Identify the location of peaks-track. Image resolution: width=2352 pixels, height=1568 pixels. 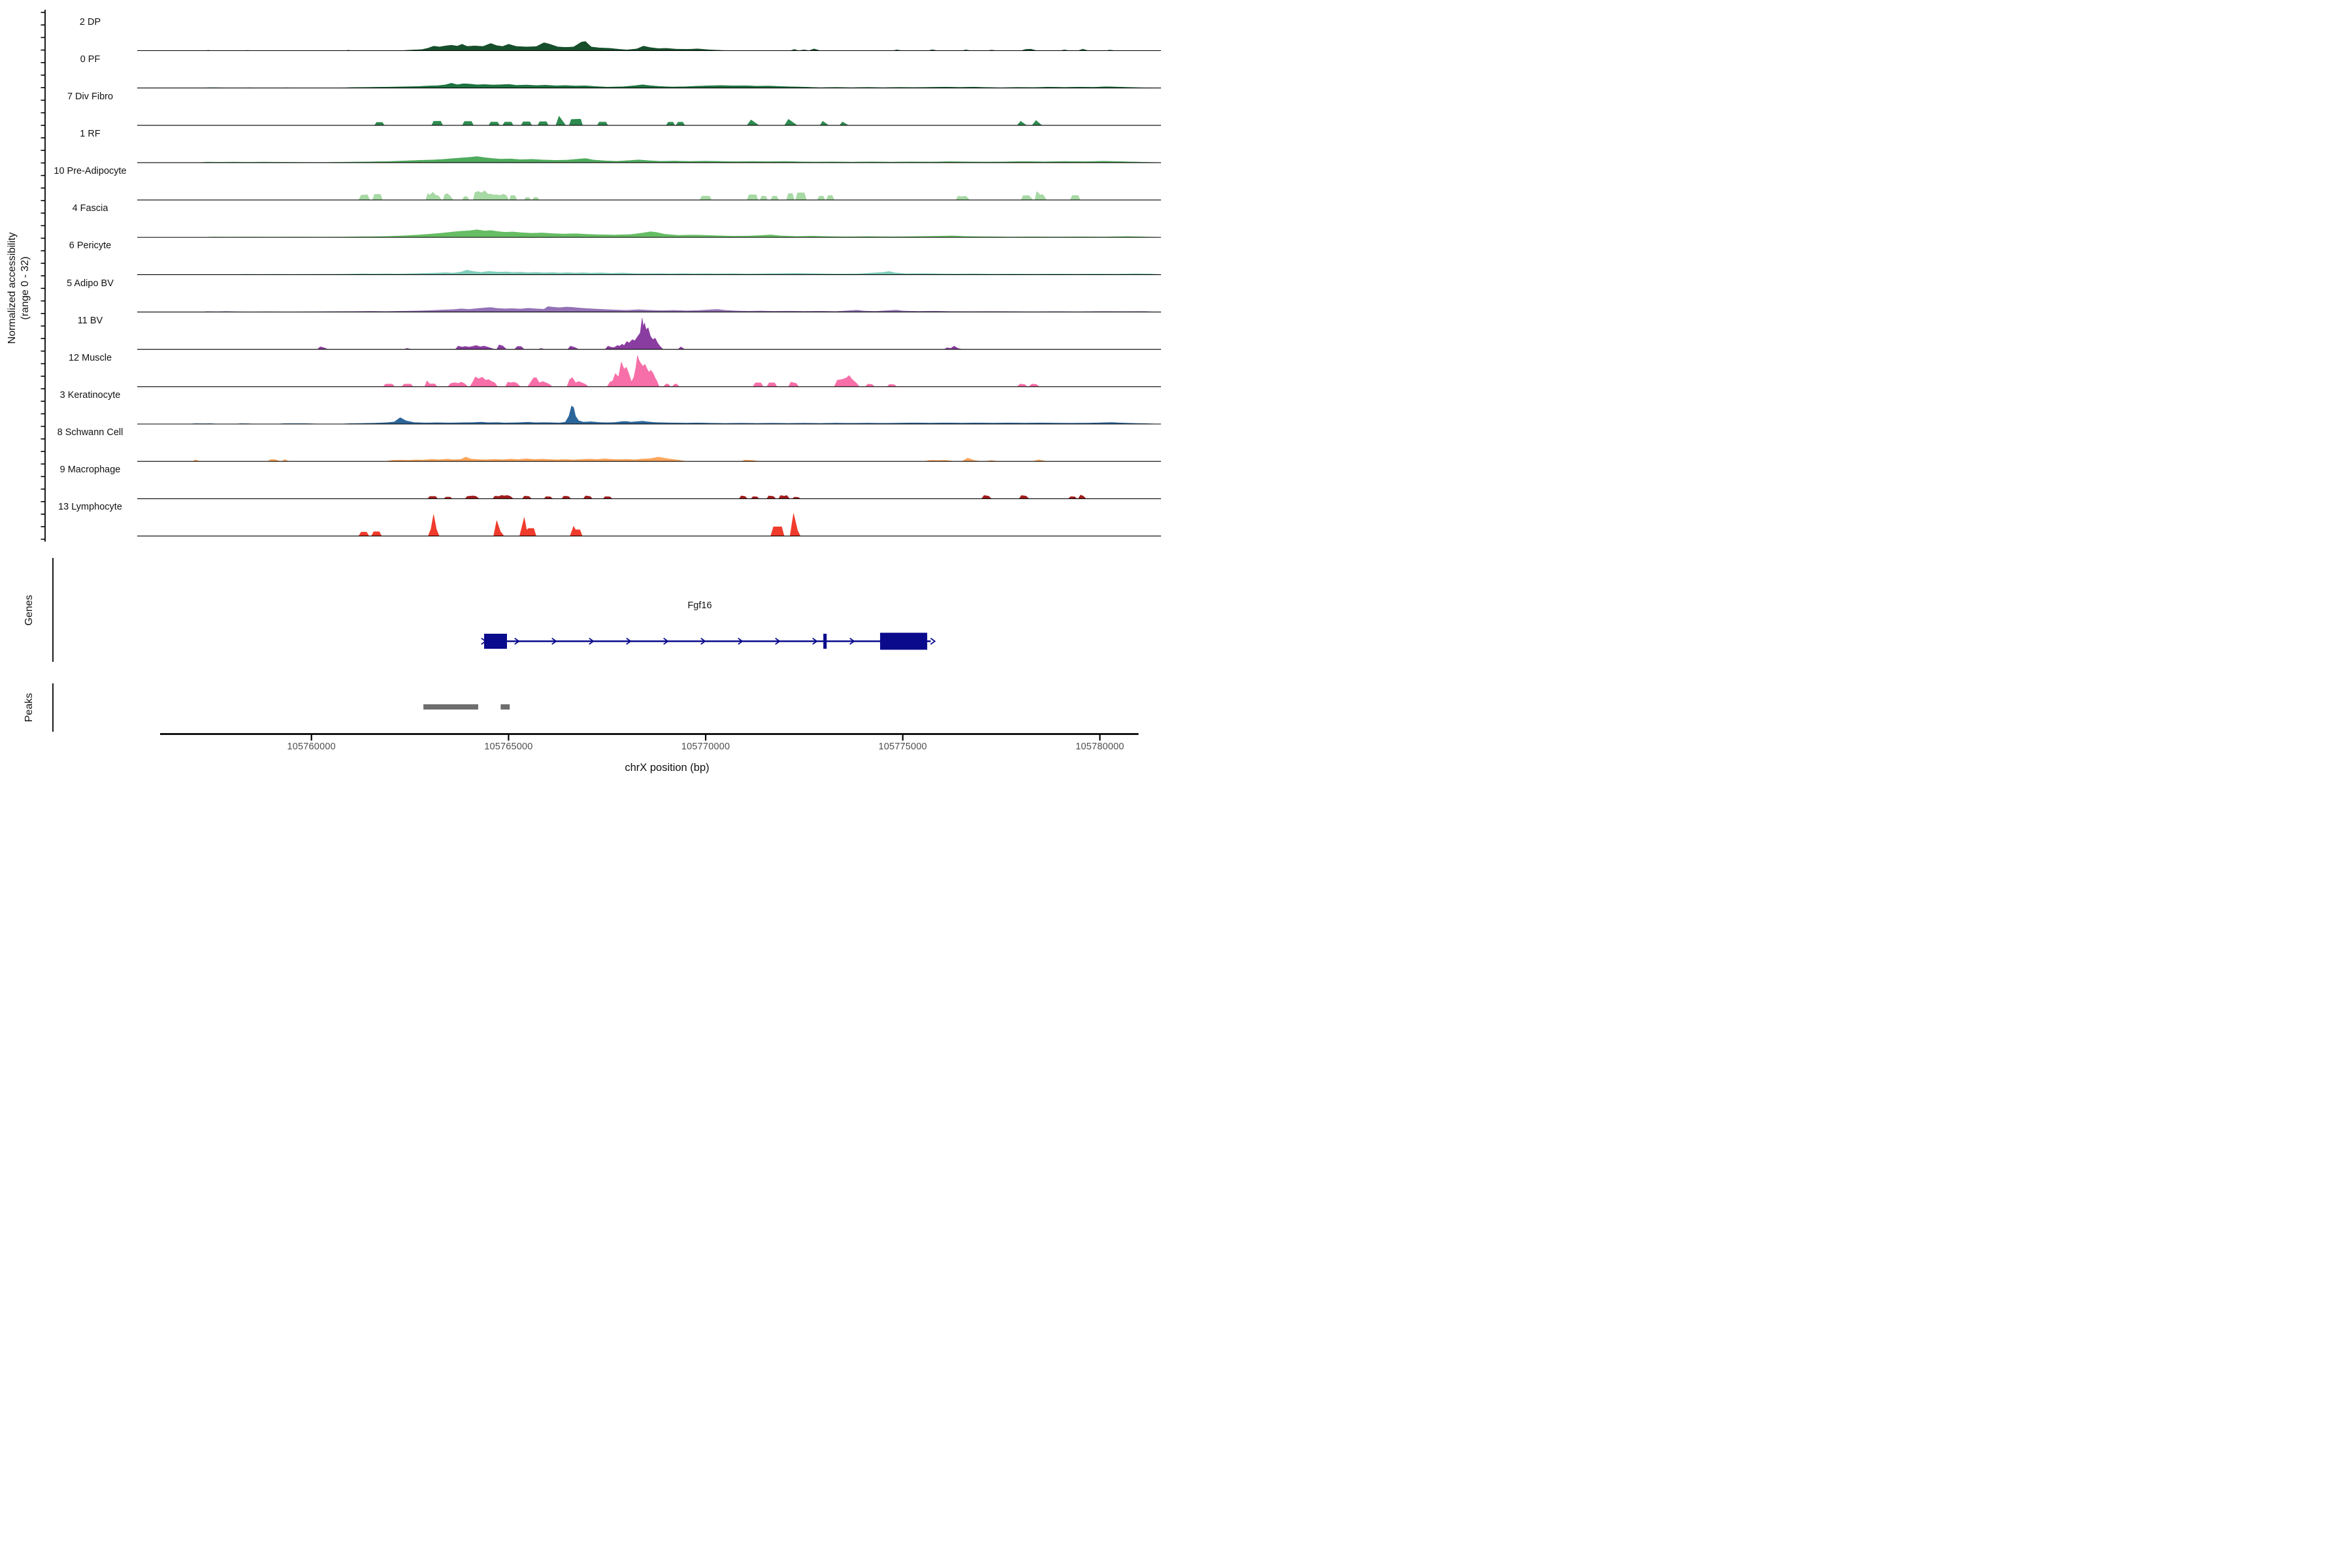
(466, 707).